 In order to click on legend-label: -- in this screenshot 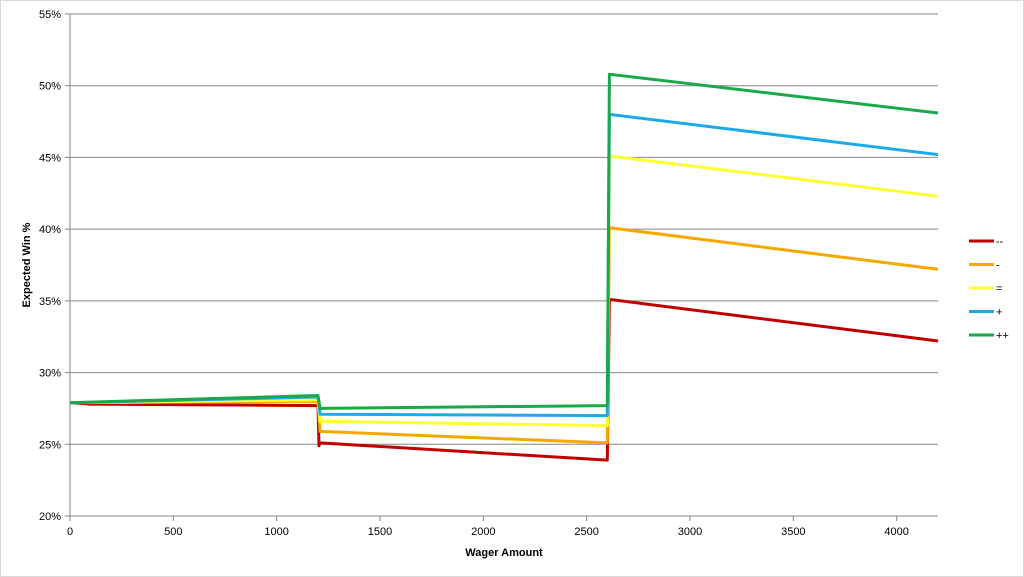, I will do `click(1000, 242)`.